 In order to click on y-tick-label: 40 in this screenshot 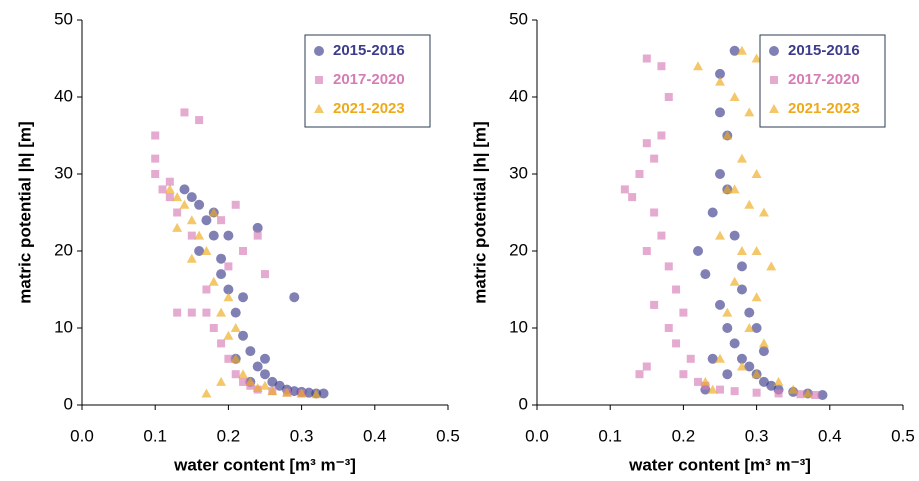, I will do `click(63, 95)`.